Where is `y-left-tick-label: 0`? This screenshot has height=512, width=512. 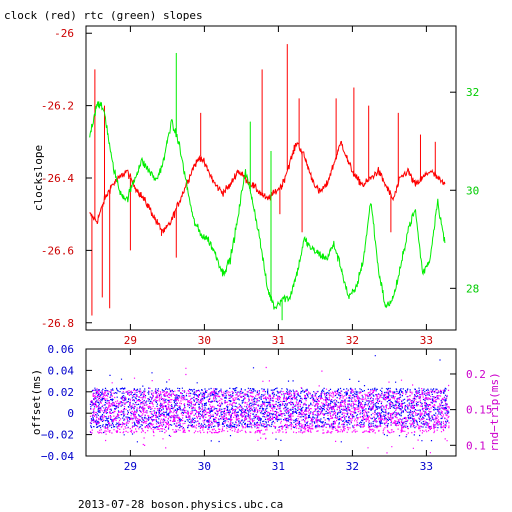
y-left-tick-label: 0 is located at coordinates (70, 413).